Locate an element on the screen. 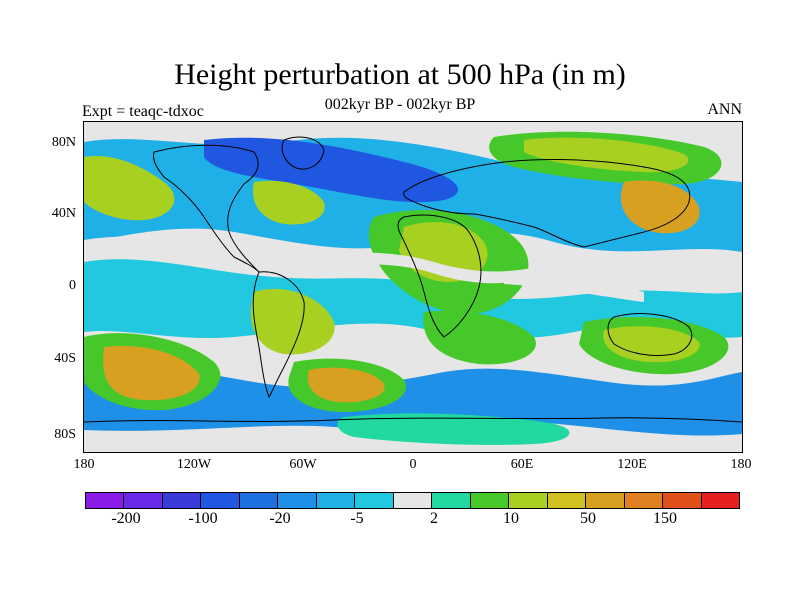 The height and width of the screenshot is (600, 800). field-green-antarctic is located at coordinates (453, 429).